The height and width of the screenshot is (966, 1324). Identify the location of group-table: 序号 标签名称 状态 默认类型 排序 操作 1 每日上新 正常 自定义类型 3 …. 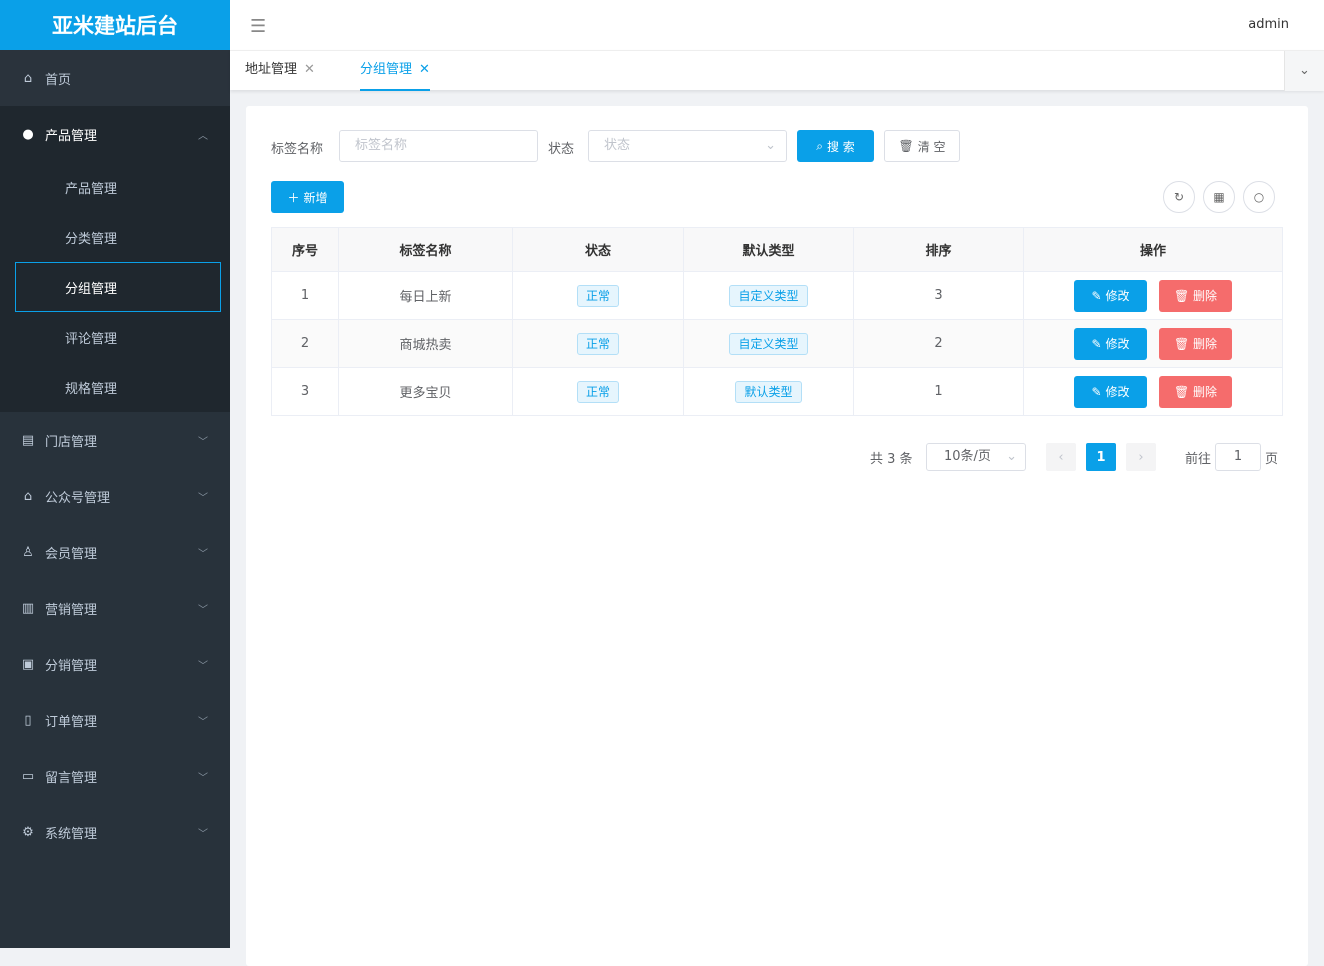
(777, 321).